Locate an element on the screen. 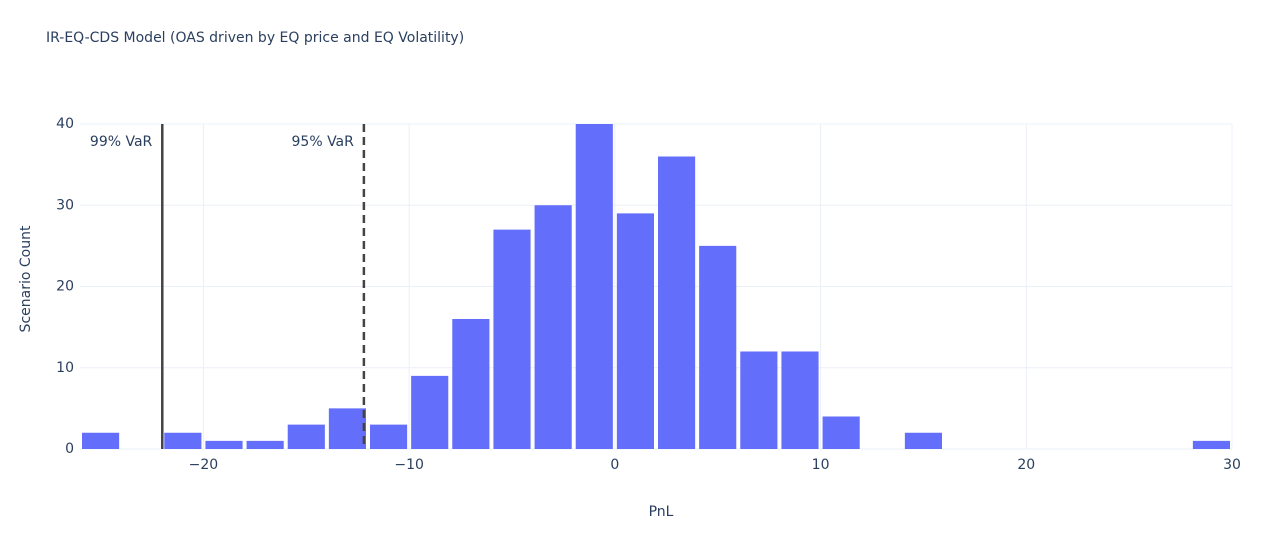 The width and height of the screenshot is (1269, 538). var-label: 95% VaR is located at coordinates (323, 142).